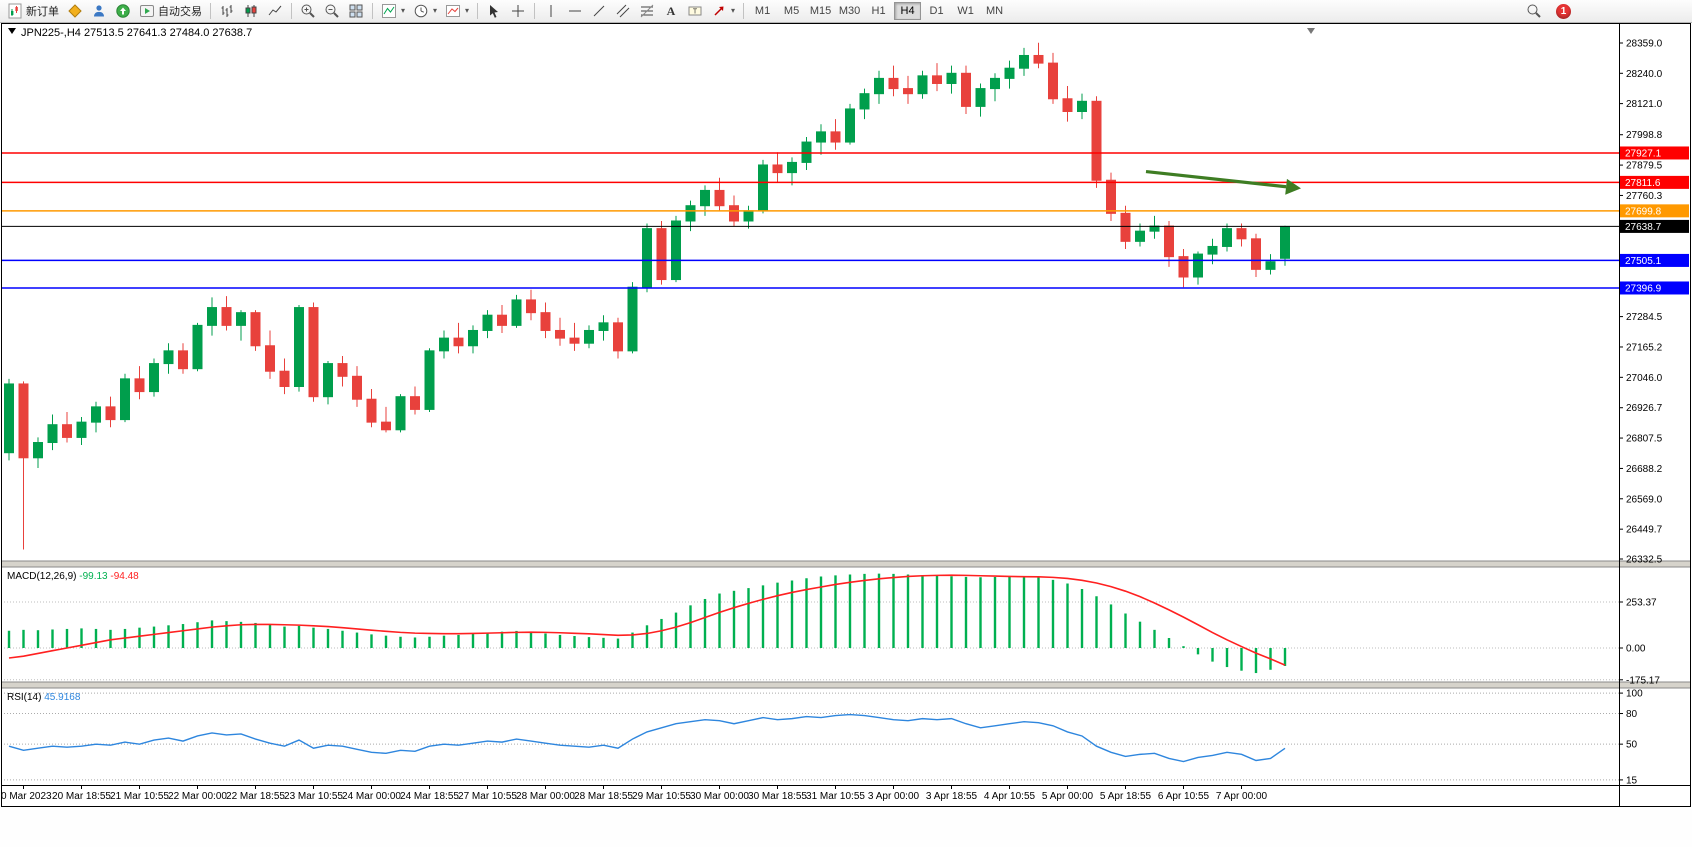  I want to click on zoom-in-icon, so click(308, 11).